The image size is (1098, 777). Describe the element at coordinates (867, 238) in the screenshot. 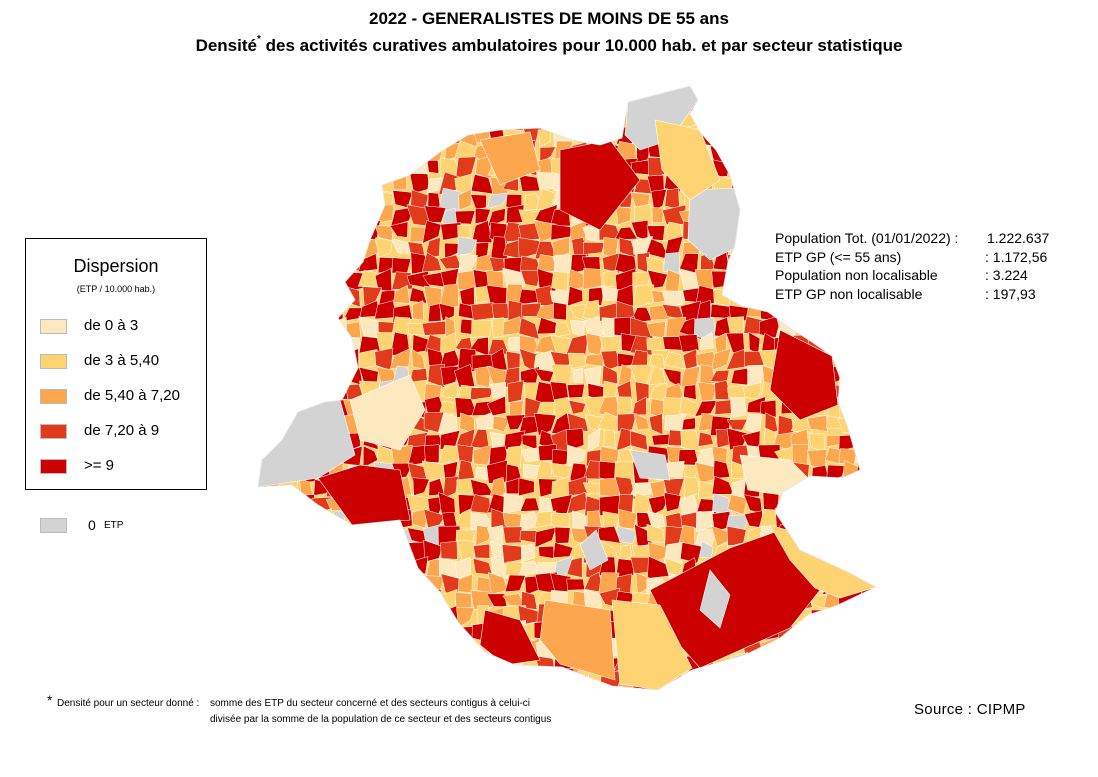

I see `stat-label: Population Tot. (01/01/2022) :` at that location.